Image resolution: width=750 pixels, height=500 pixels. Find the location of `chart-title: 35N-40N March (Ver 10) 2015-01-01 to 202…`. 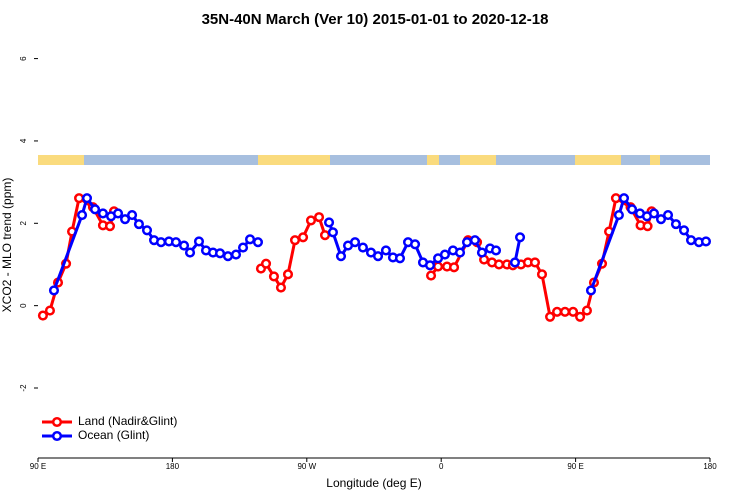

chart-title: 35N-40N March (Ver 10) 2015-01-01 to 202… is located at coordinates (375, 19).